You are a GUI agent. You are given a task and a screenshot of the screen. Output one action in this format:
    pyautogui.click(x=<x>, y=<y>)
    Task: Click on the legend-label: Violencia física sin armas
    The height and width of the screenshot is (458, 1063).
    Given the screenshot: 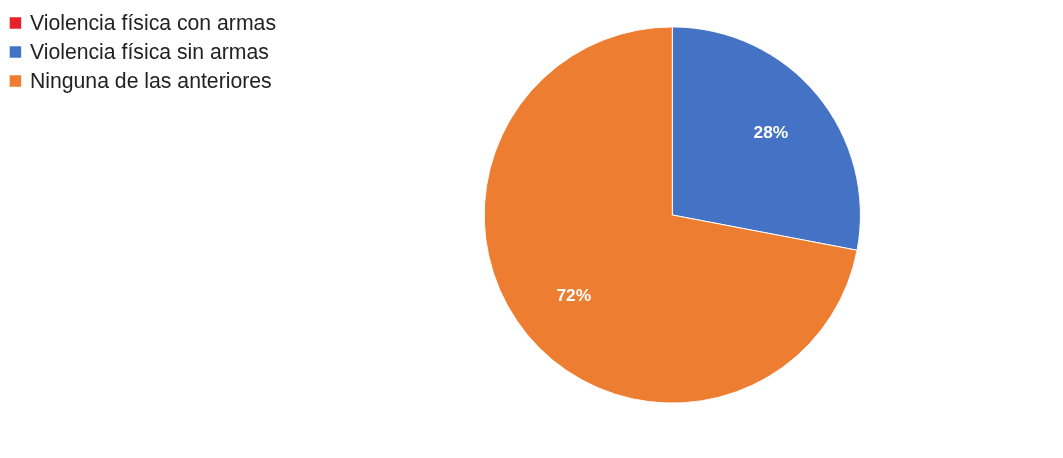 What is the action you would take?
    pyautogui.click(x=149, y=51)
    